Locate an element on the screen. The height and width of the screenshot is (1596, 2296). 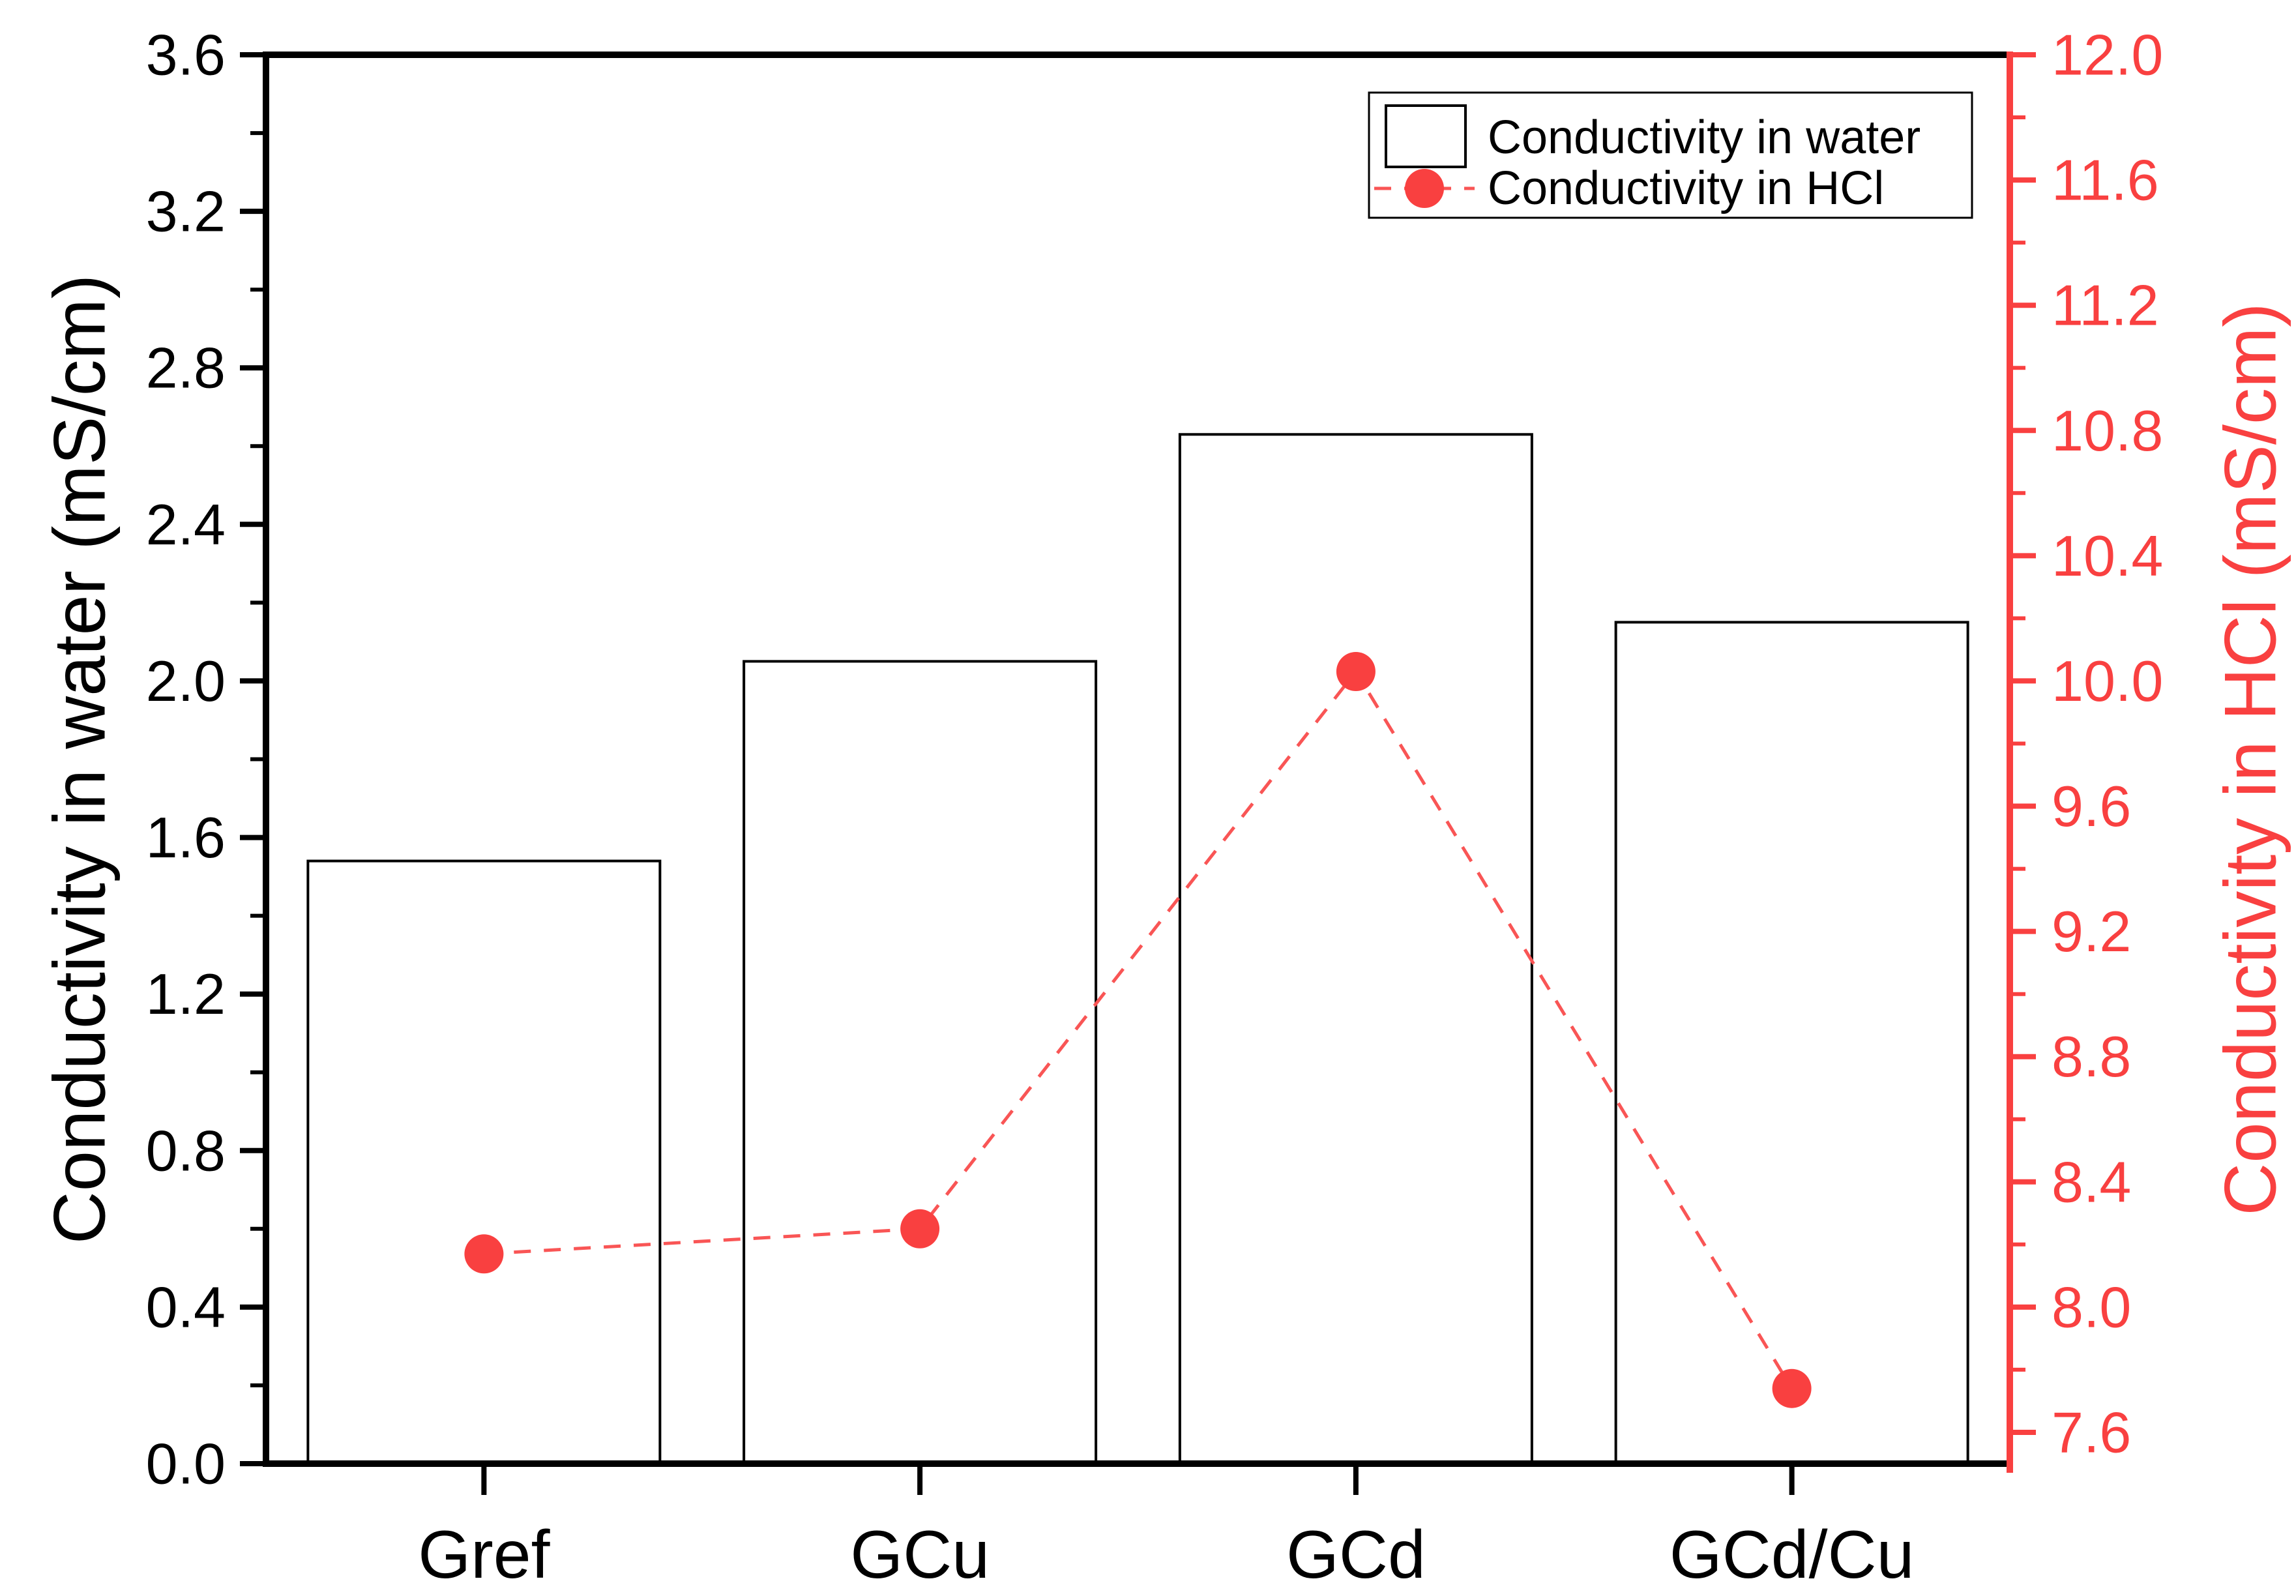
x-category-label: GCu is located at coordinates (920, 1555).